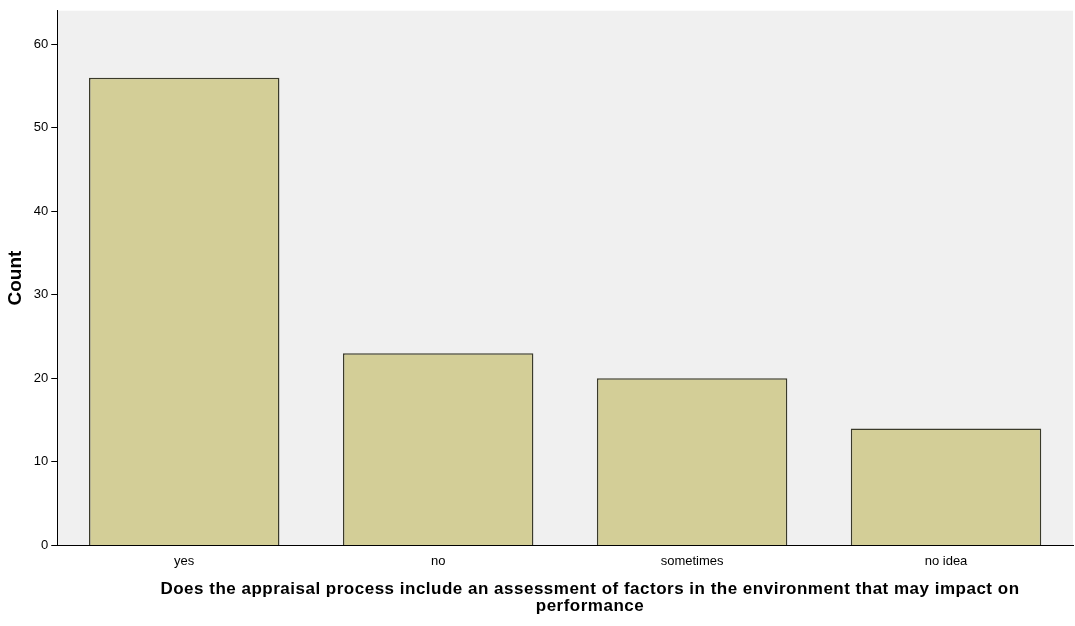 The height and width of the screenshot is (626, 1075). What do you see at coordinates (946, 560) in the screenshot?
I see `x-tick-label: no idea` at bounding box center [946, 560].